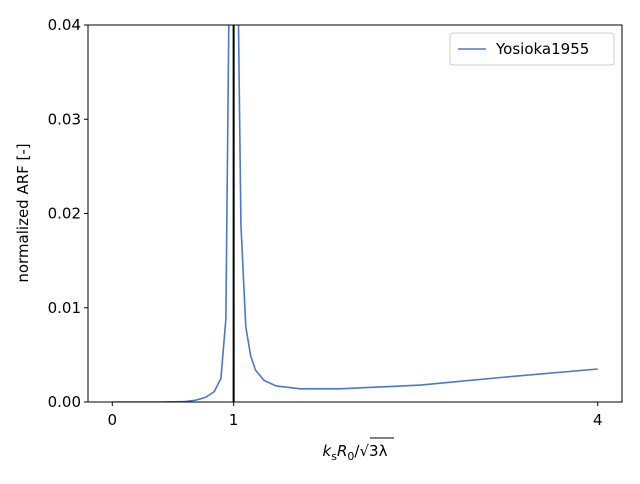  I want to click on y-tick-label: 0.02, so click(64, 214).